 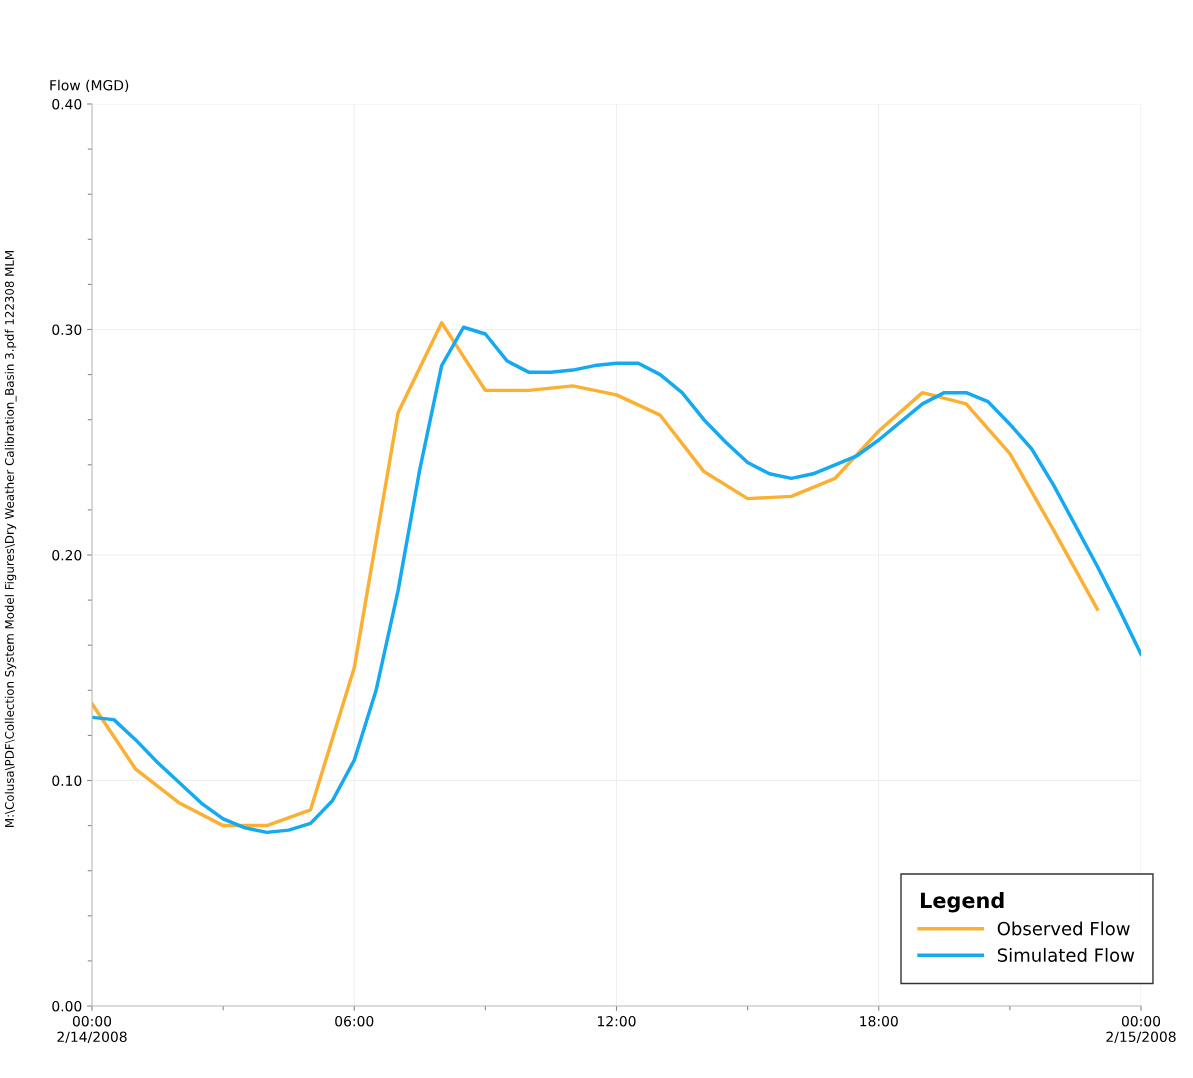 I want to click on y-tick-label: 0.10, so click(x=67, y=780).